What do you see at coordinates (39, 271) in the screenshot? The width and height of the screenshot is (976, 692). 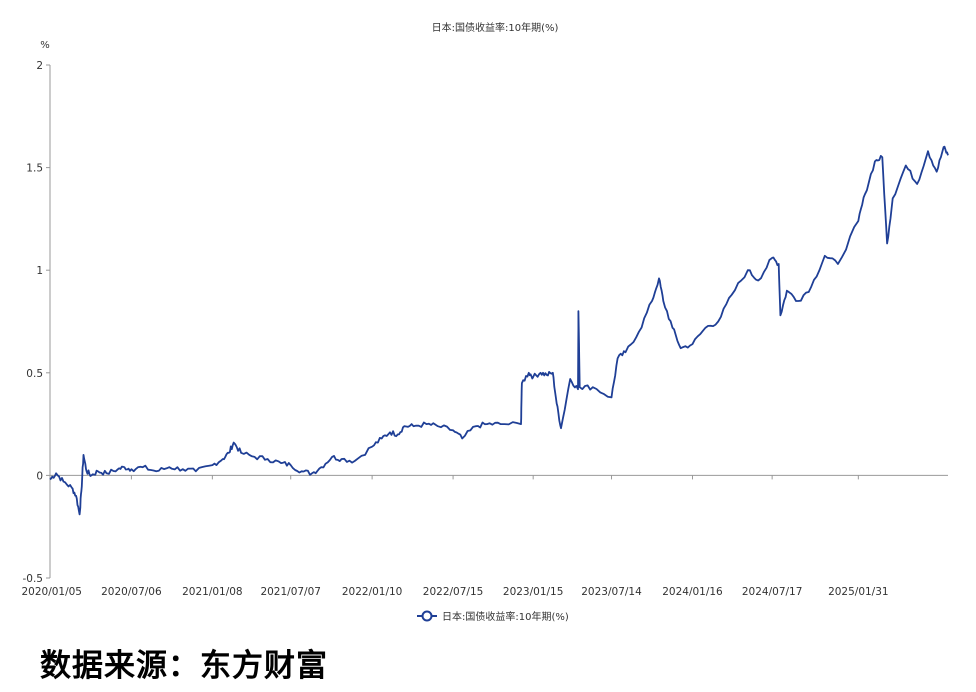 I see `y-tick-label: 1` at bounding box center [39, 271].